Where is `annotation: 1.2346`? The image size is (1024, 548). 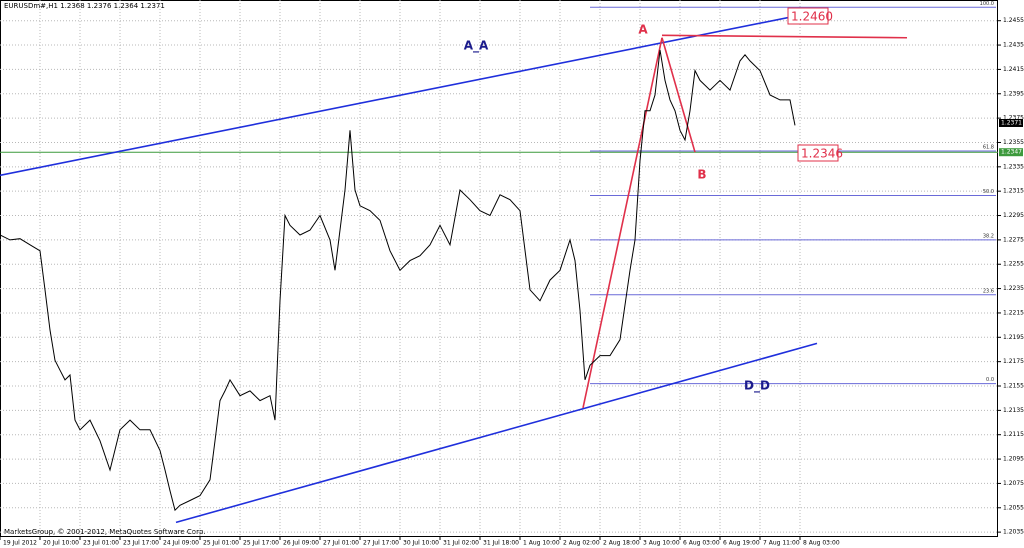
annotation: 1.2346 is located at coordinates (822, 154).